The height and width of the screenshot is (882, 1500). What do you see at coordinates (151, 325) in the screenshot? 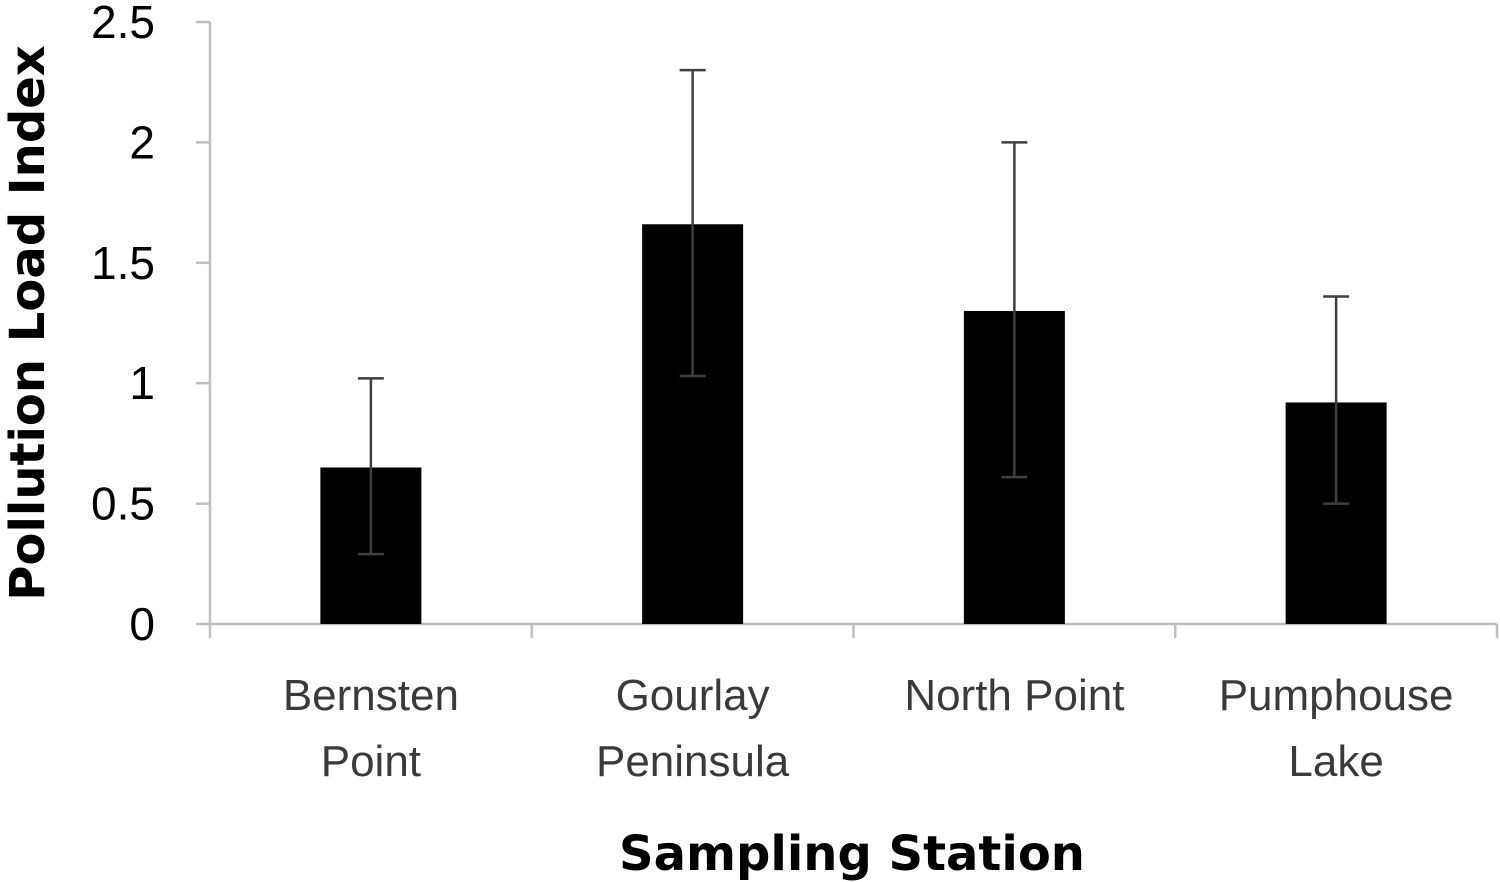
I see `y-axis: 0 0.5 1 1.5 2 2.5` at bounding box center [151, 325].